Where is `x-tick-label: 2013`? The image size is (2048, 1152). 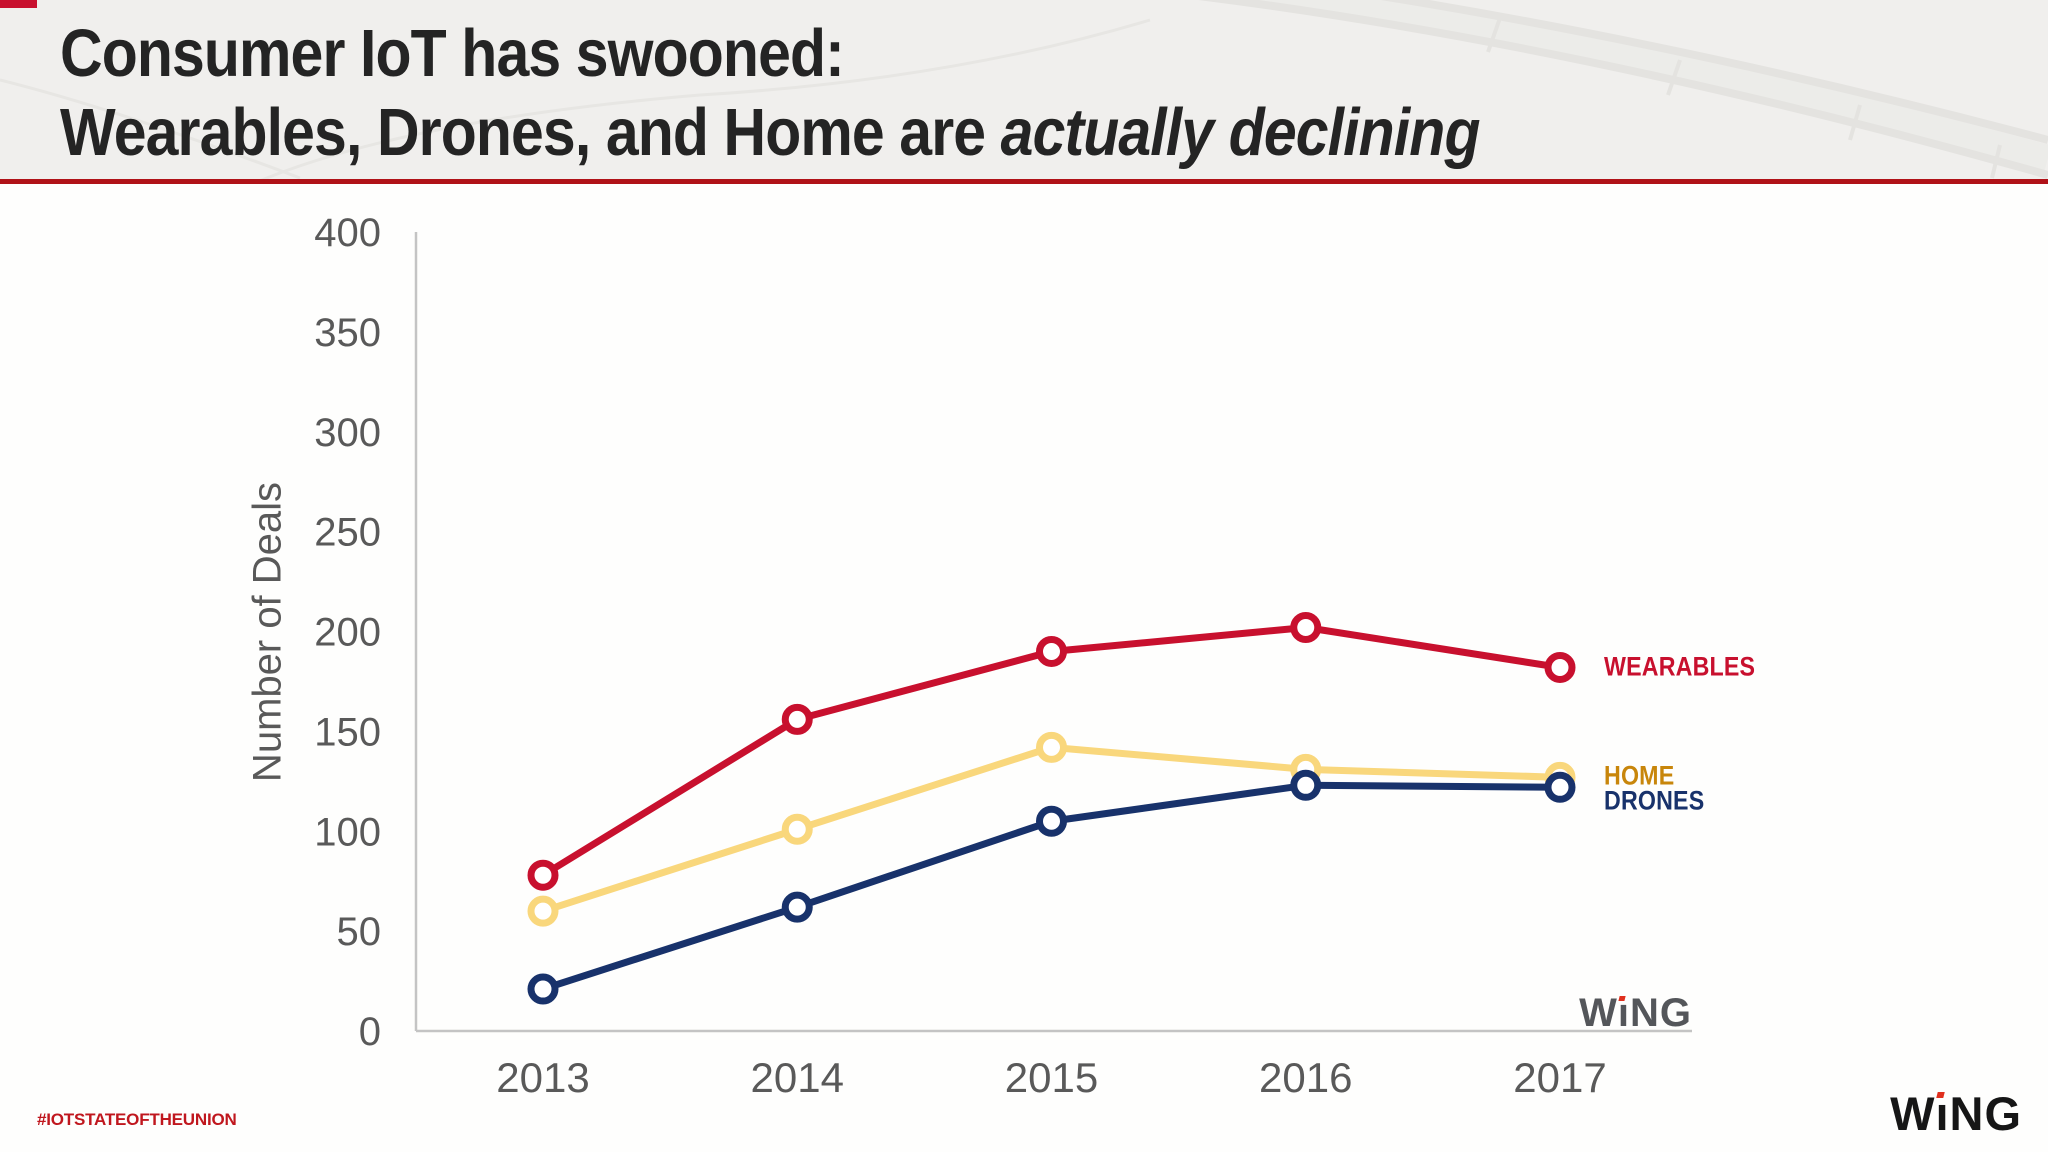 x-tick-label: 2013 is located at coordinates (542, 1077).